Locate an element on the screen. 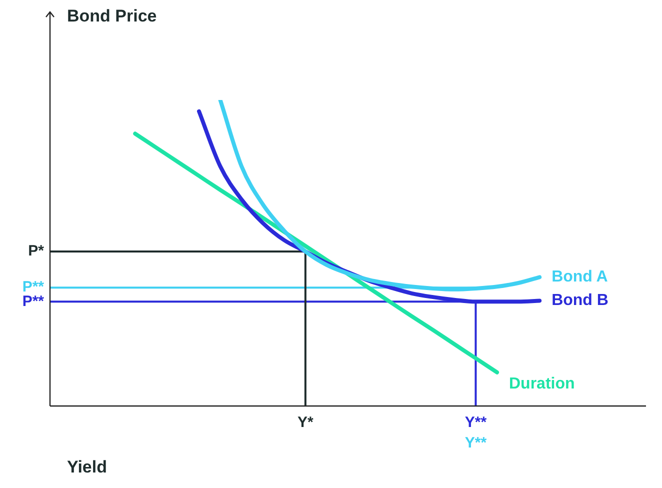 This screenshot has height=488, width=662. series-label: Bond B is located at coordinates (580, 301).